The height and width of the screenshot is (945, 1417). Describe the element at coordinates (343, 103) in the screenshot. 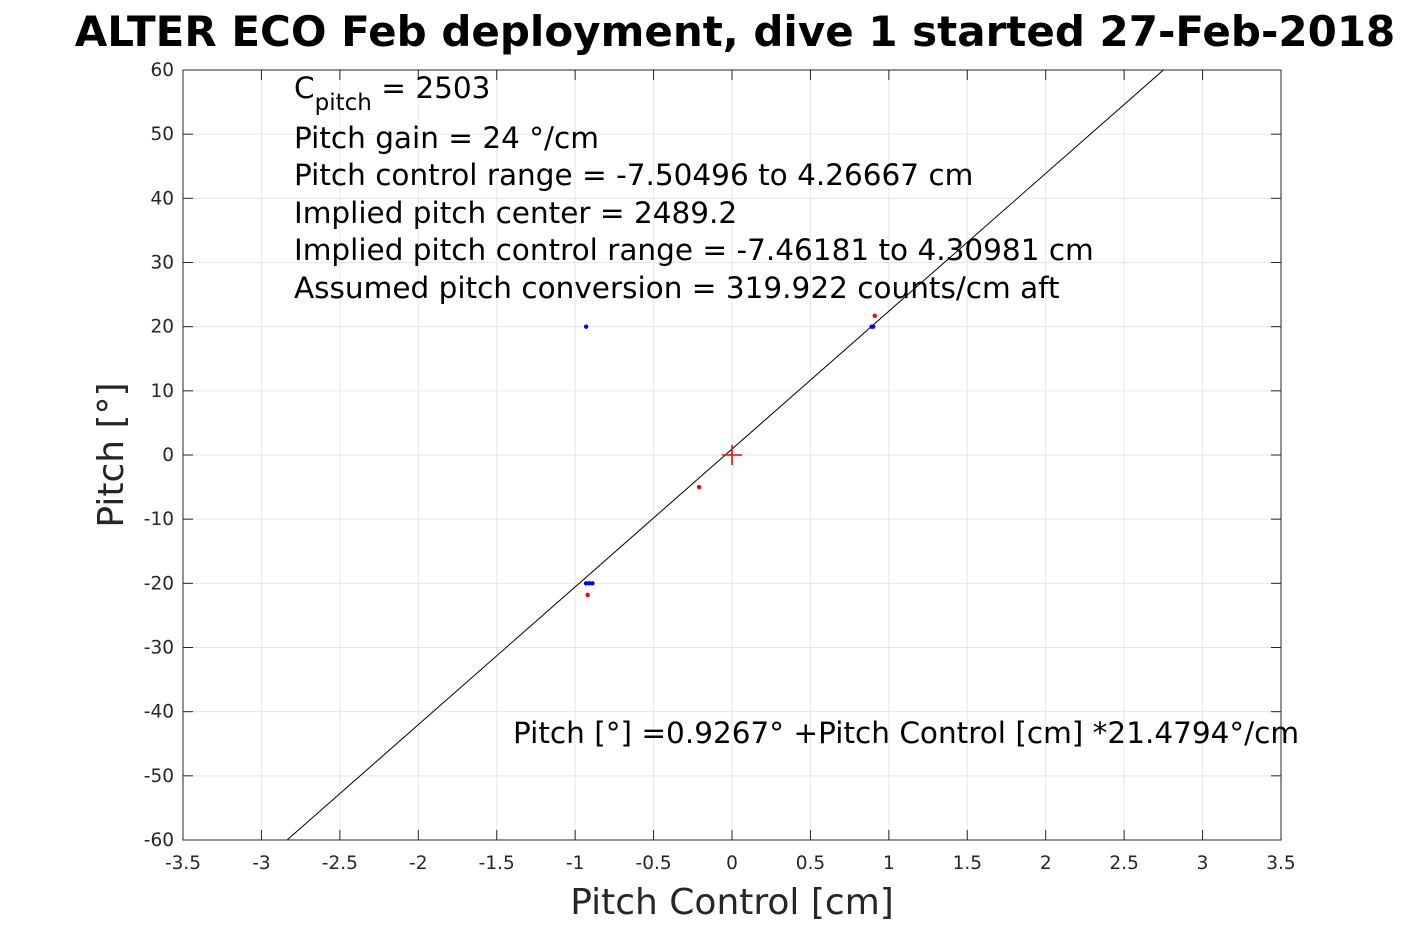

I see `cpitch-subscript: pitch` at that location.